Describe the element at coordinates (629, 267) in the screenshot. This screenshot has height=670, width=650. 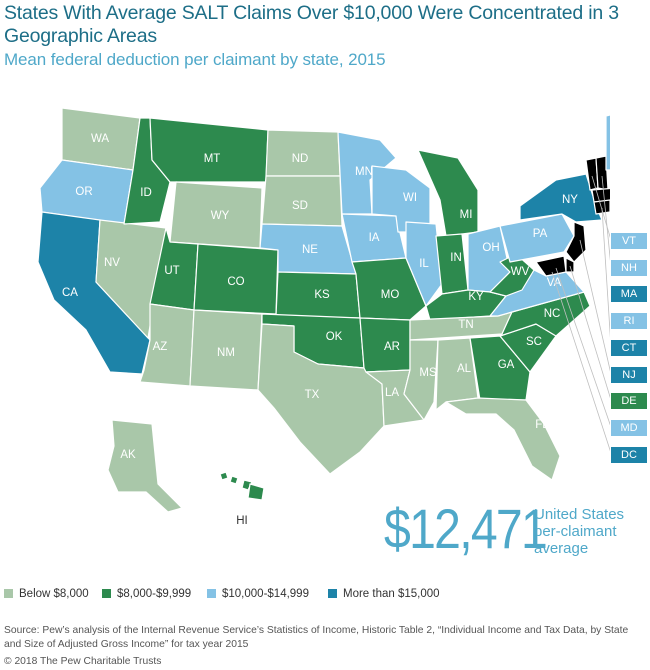
I see `callout-nh: NH` at that location.